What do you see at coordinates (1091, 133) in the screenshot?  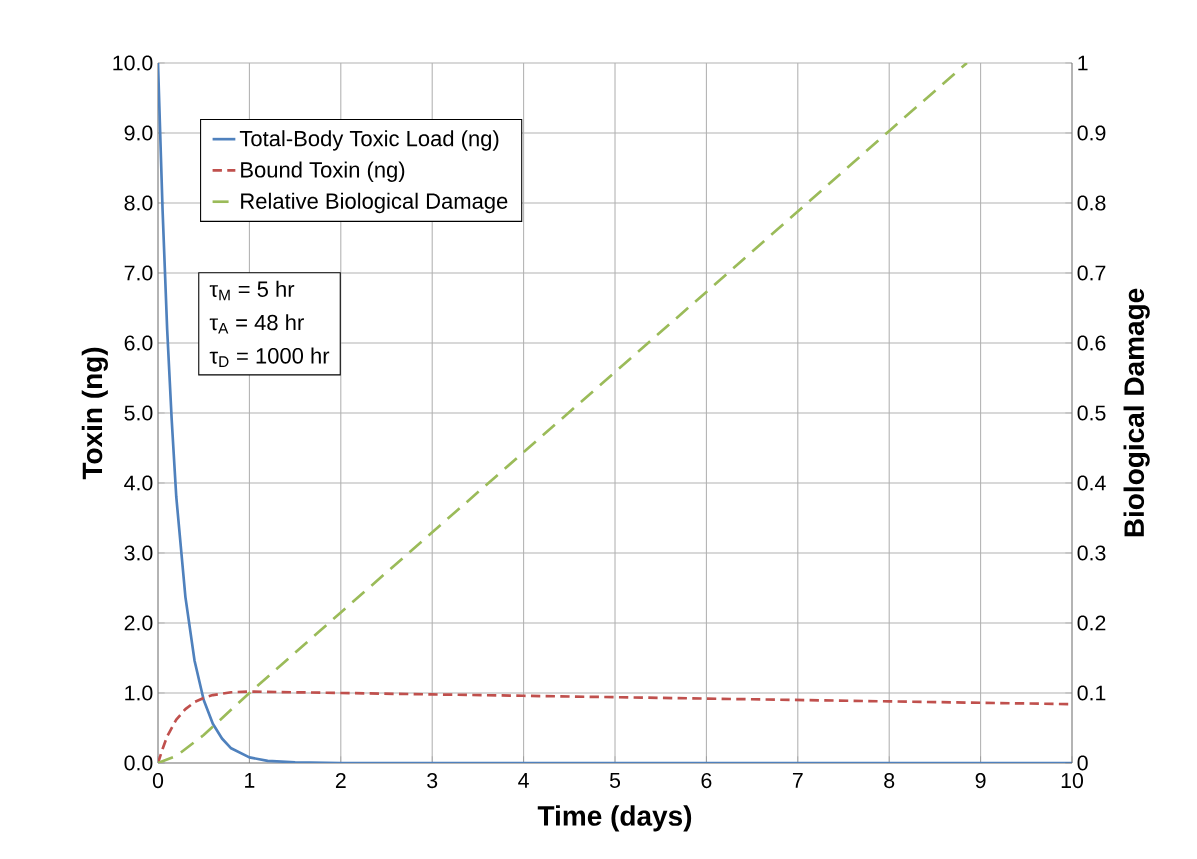 I see `y2-tick-label: 0.9` at bounding box center [1091, 133].